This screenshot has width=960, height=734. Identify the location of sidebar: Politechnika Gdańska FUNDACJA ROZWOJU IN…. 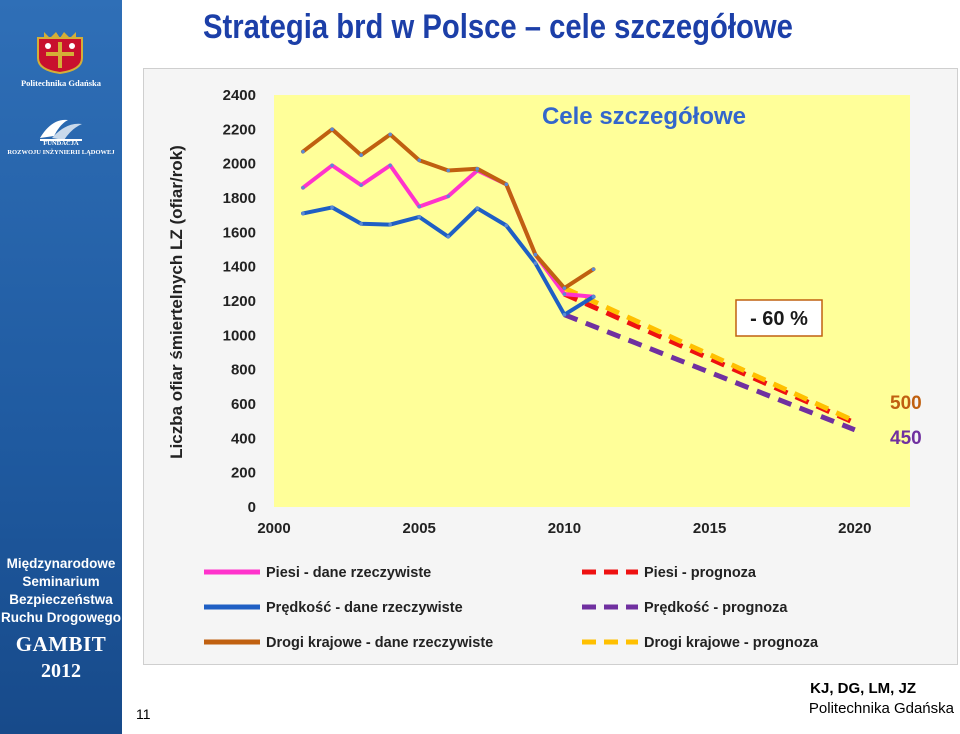
(61, 367).